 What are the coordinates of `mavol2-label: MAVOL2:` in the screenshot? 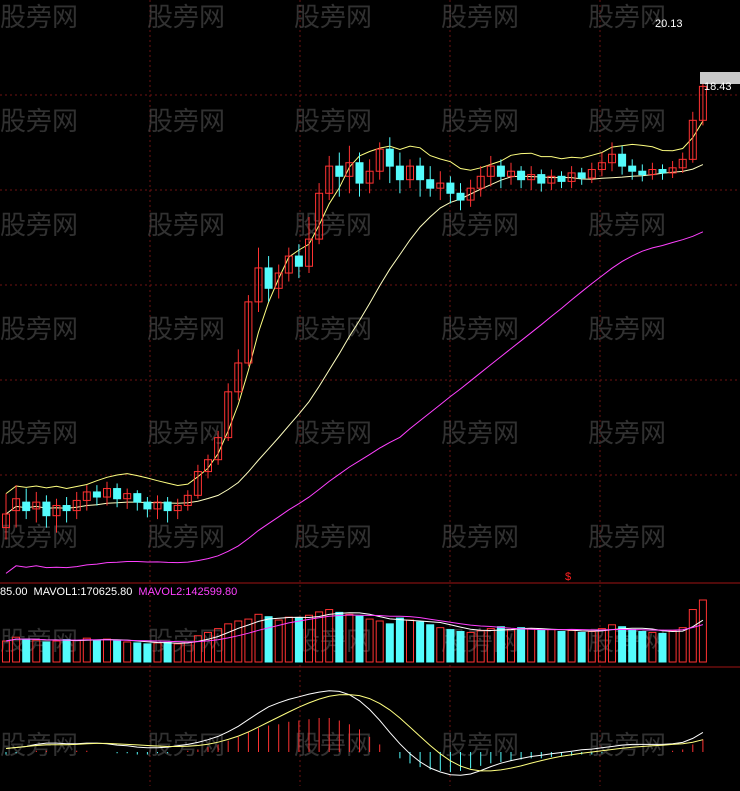 It's located at (162, 592).